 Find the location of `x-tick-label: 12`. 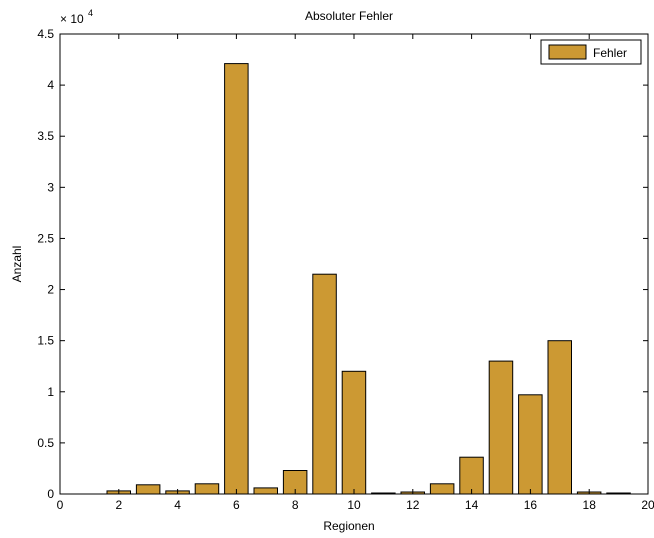

x-tick-label: 12 is located at coordinates (413, 505).